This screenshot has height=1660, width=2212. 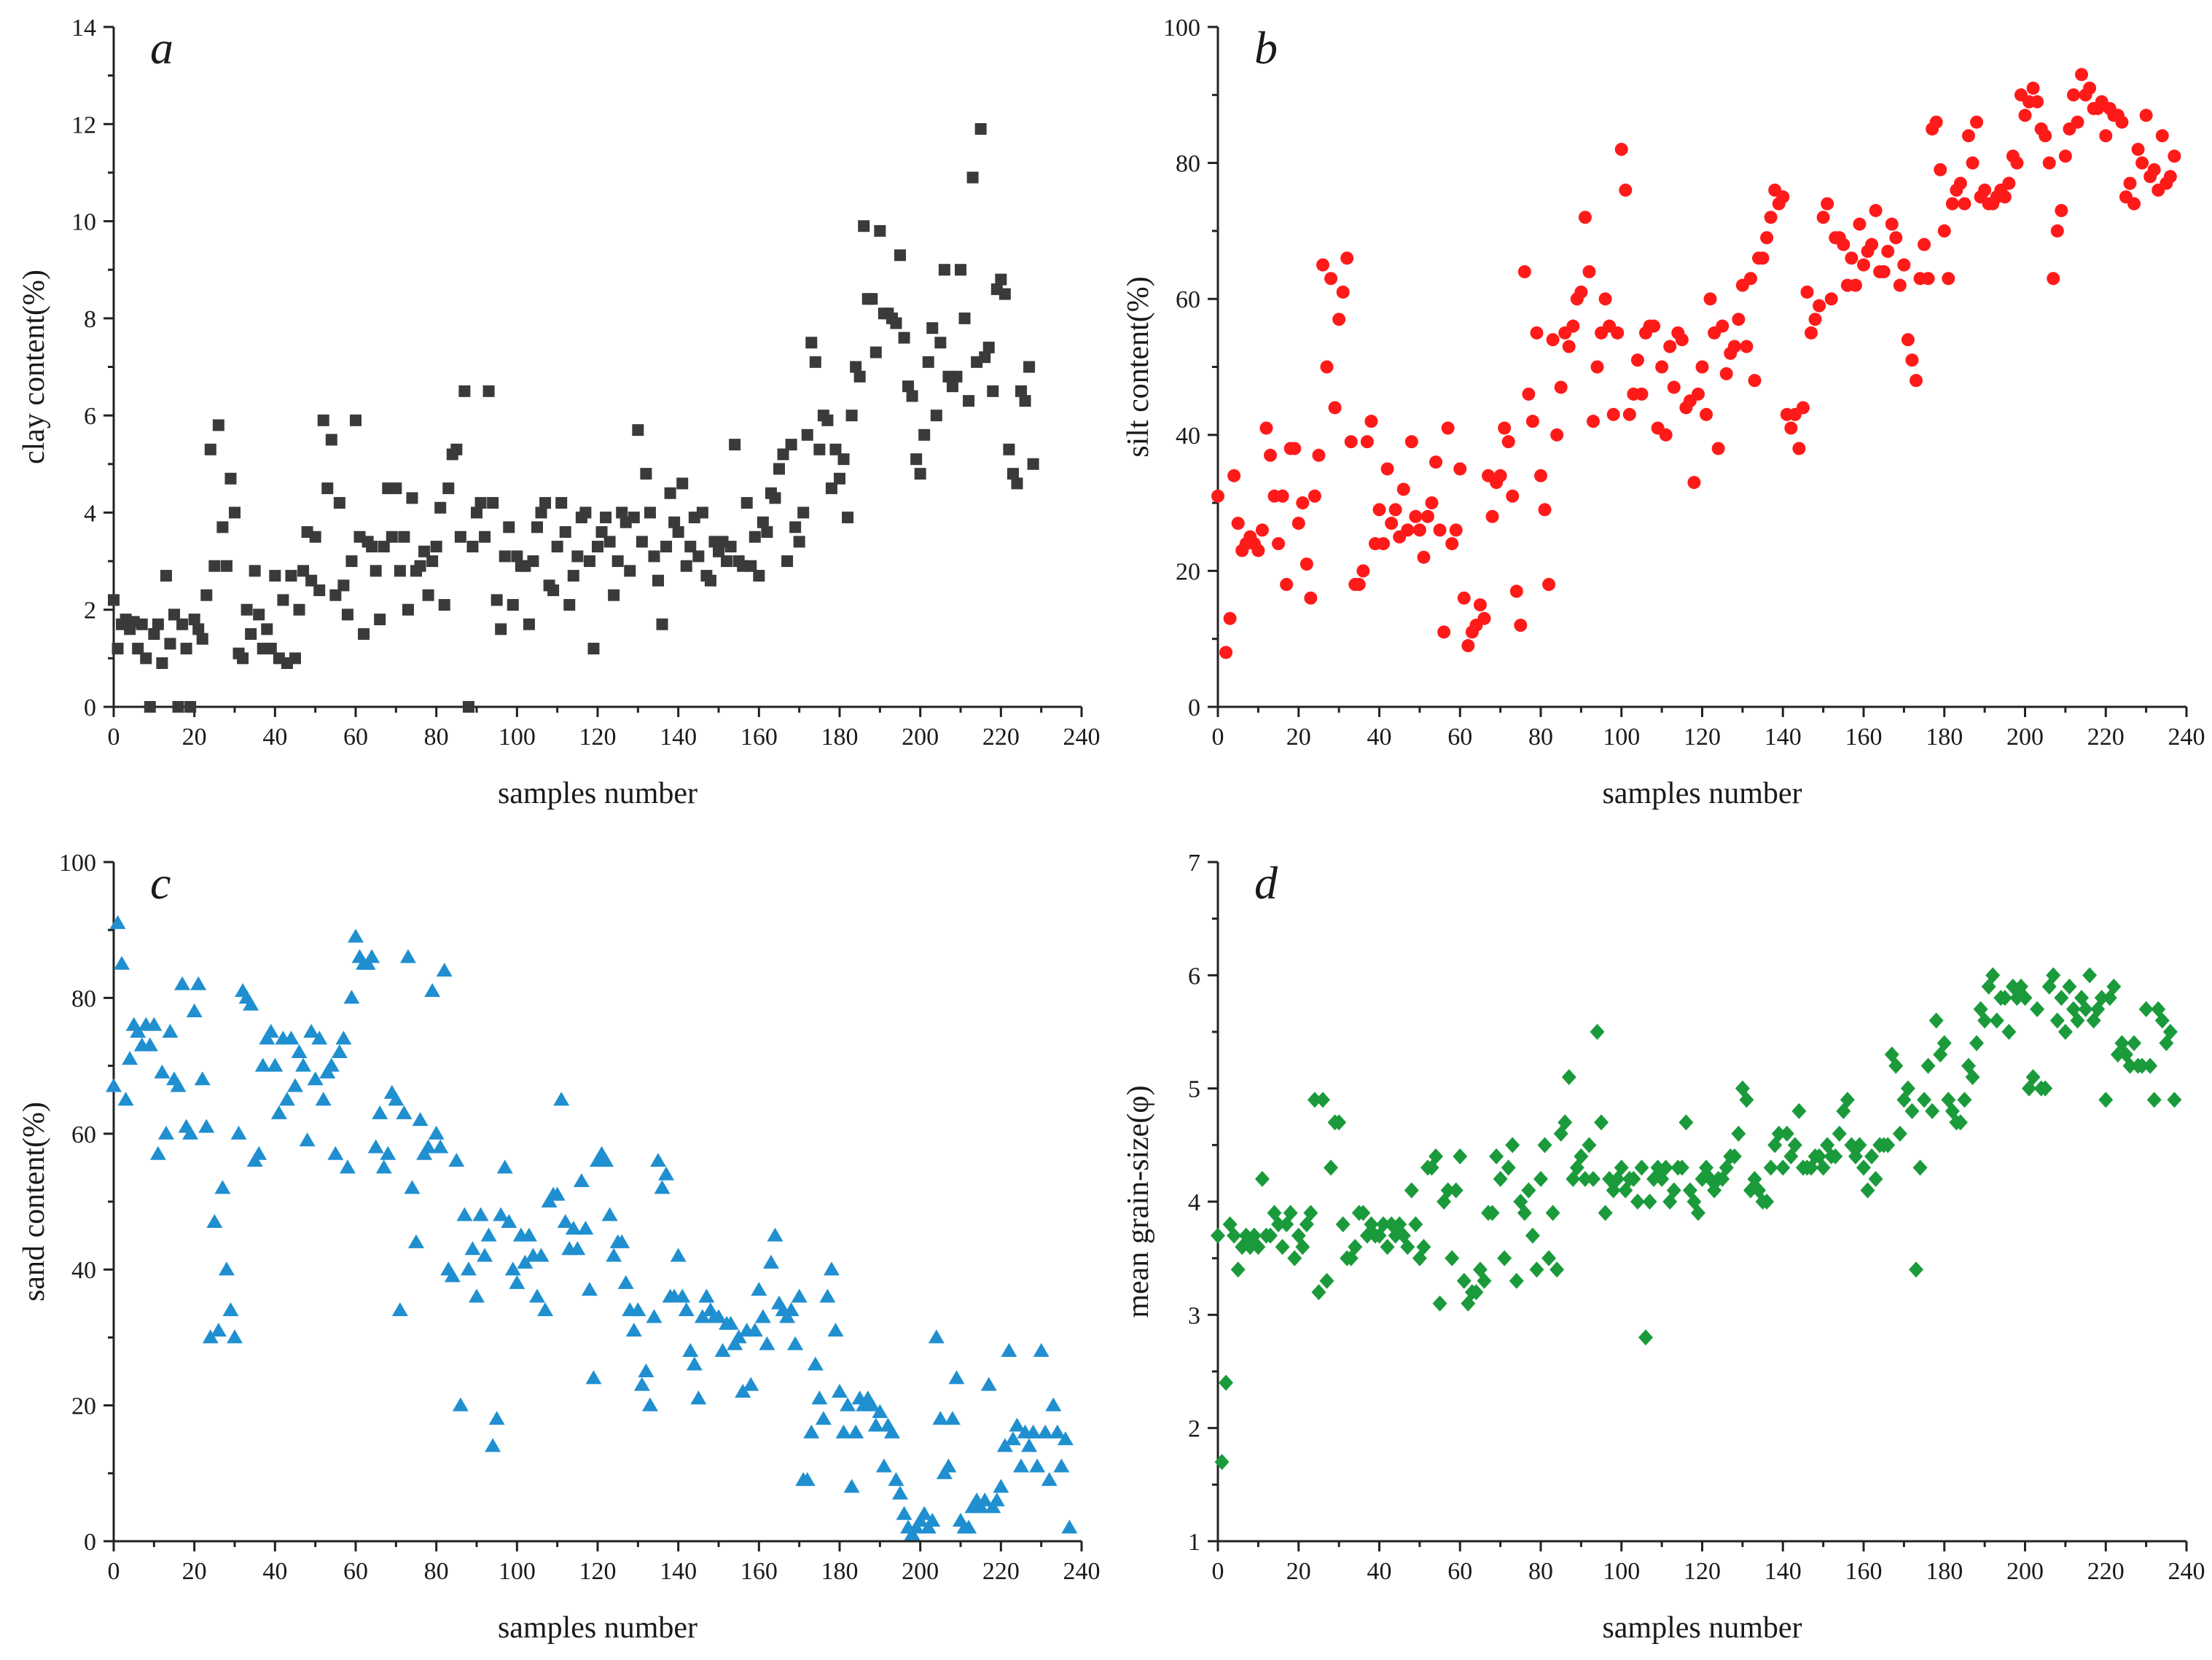 I want to click on x-tick-label: 40, so click(x=1379, y=1571).